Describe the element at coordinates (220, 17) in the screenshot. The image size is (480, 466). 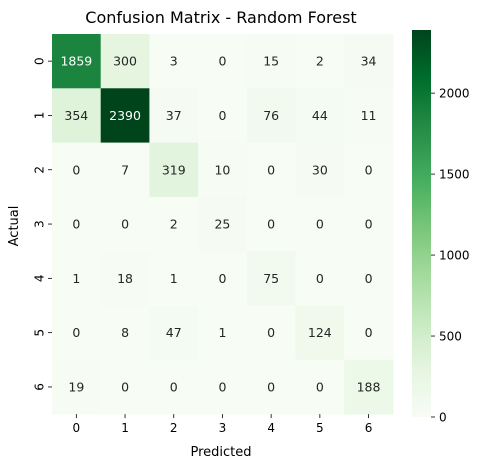
I see `chart-title: Confusion Matrix - Random Forest` at that location.